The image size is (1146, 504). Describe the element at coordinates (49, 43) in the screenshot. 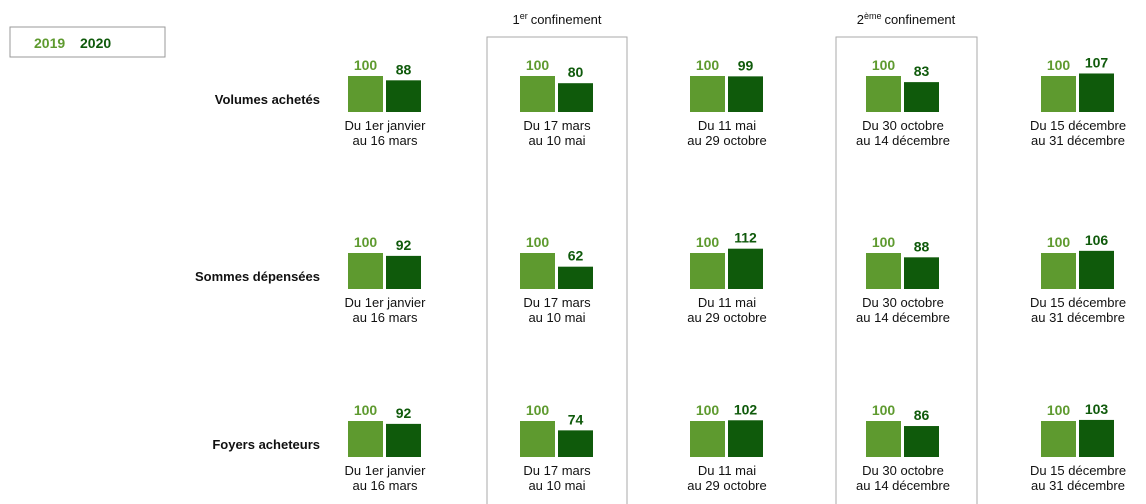

I see `legend-label: 2019` at that location.